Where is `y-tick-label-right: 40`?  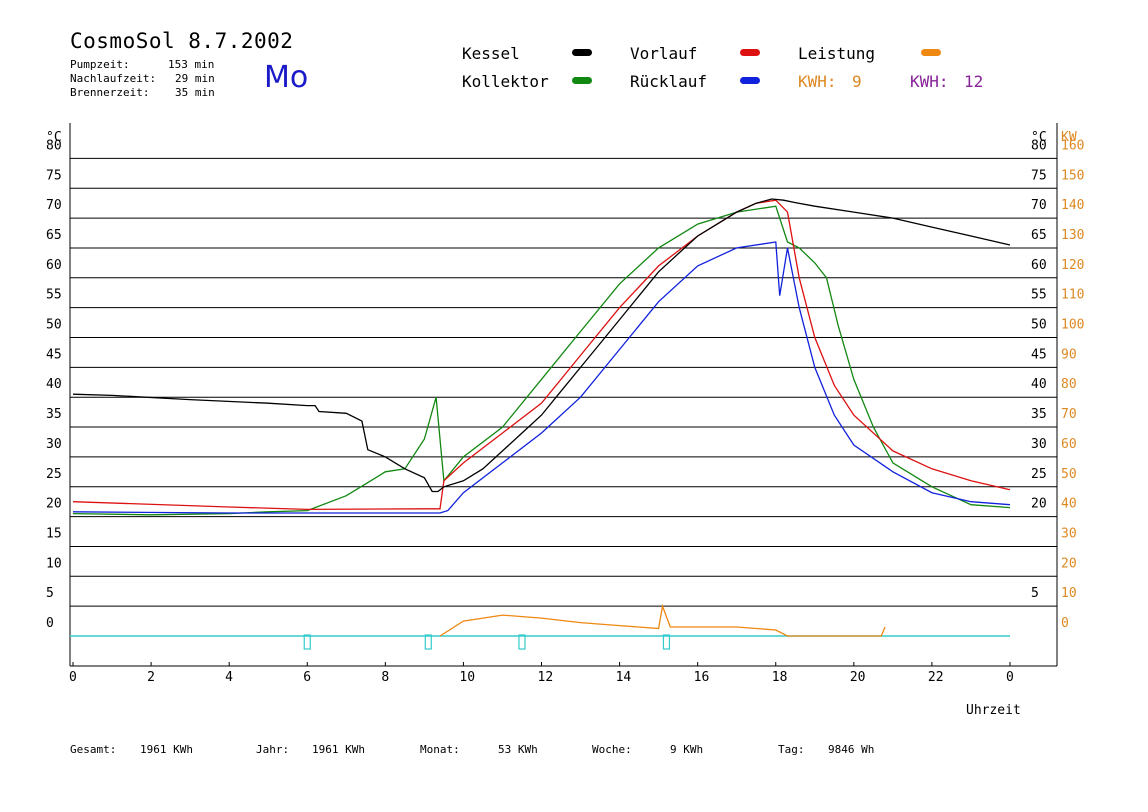
y-tick-label-right: 40 is located at coordinates (1039, 384).